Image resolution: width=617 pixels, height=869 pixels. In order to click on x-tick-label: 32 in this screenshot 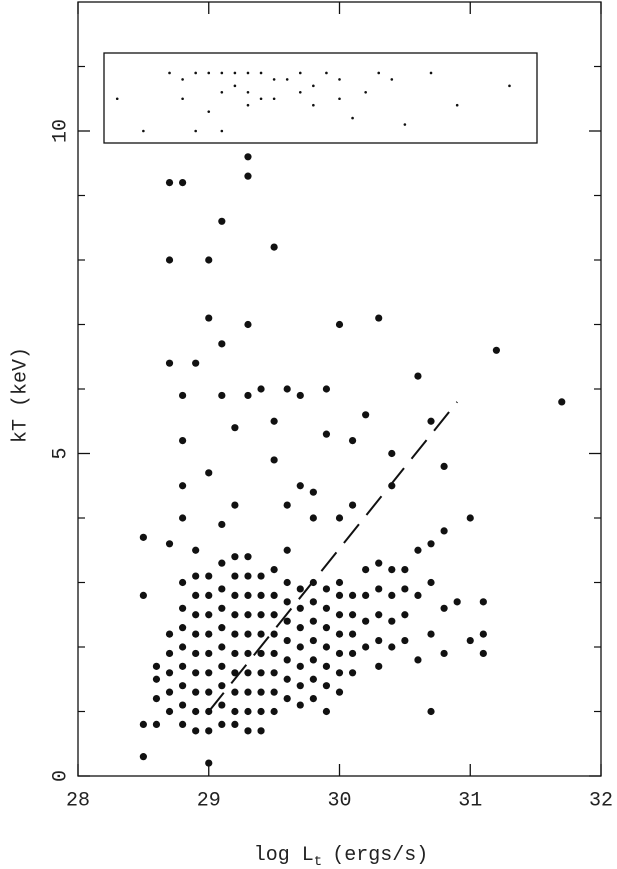, I will do `click(601, 800)`.